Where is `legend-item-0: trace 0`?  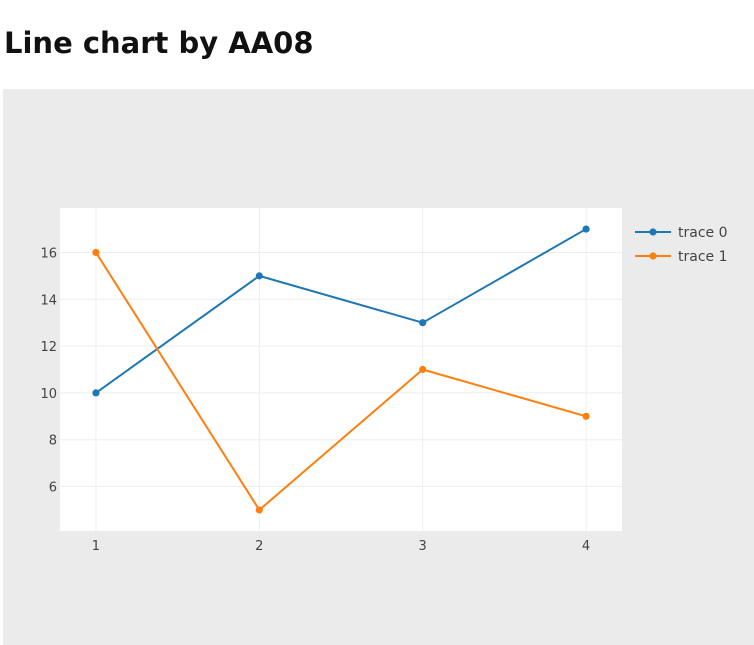 legend-item-0: trace 0 is located at coordinates (681, 233).